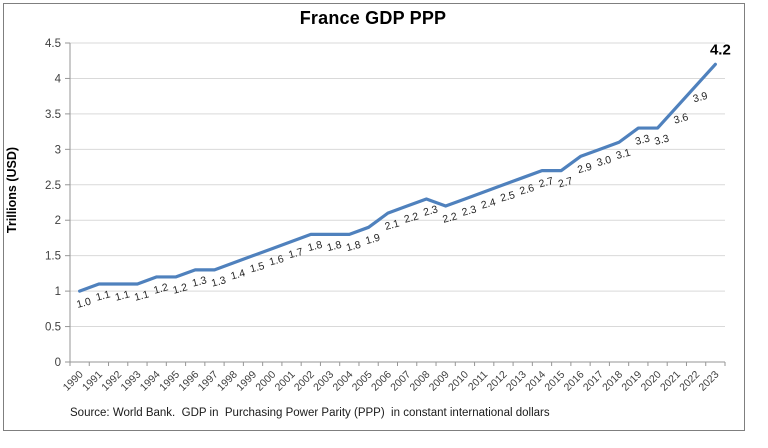 This screenshot has width=768, height=448. I want to click on x-tick-label: 2018, so click(612, 381).